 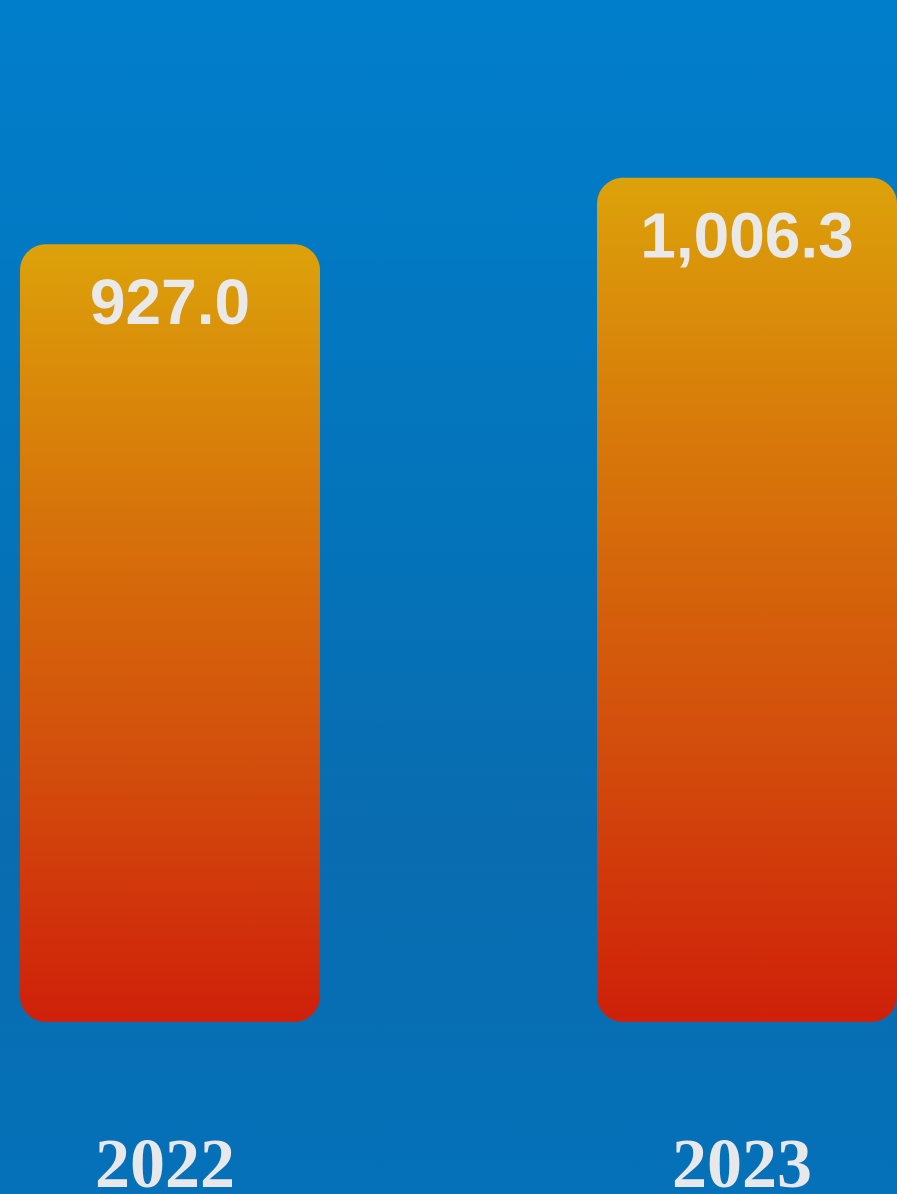 I want to click on value-labels-group: 927.0 1,006.3, so click(x=472, y=269).